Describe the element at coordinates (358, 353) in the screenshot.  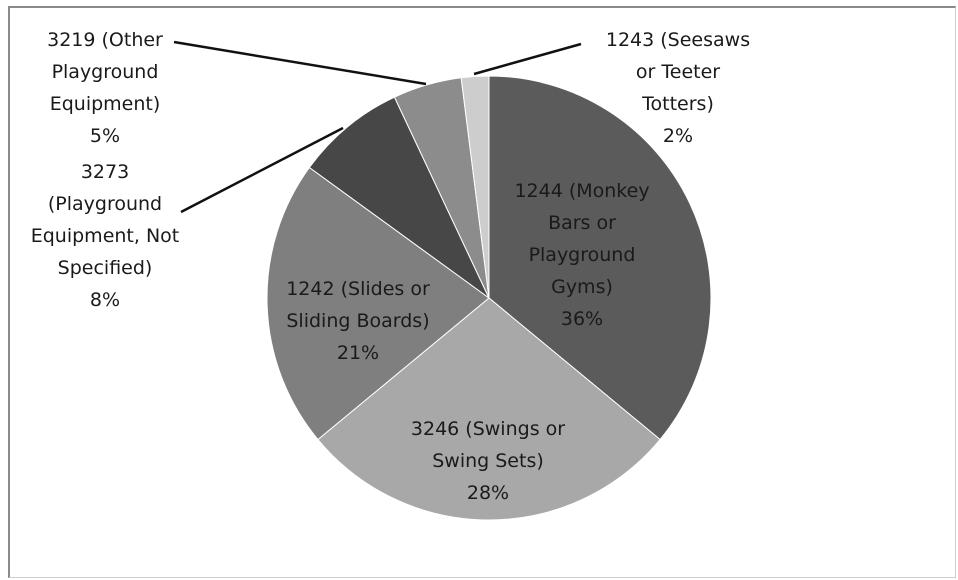
I see `slice-label-line: 21%` at that location.